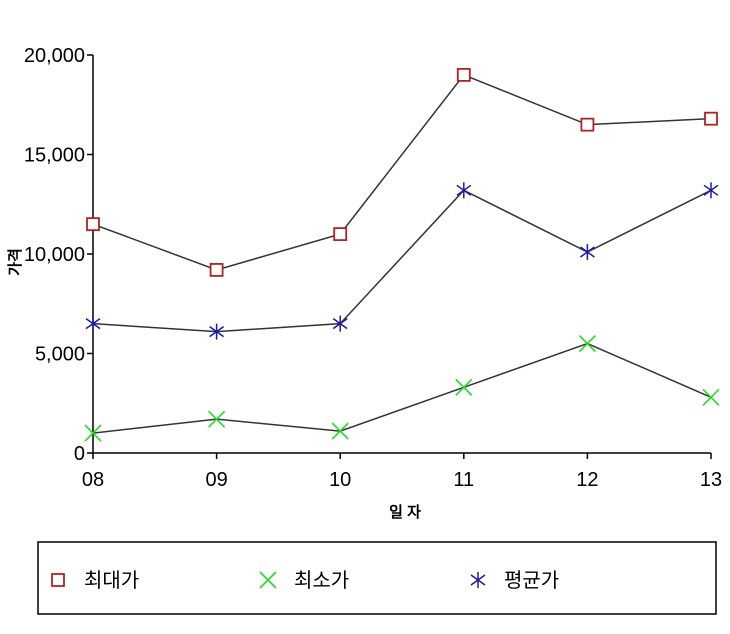 Image resolution: width=730 pixels, height=634 pixels. What do you see at coordinates (58, 580) in the screenshot?
I see `legend-marker-square-icon` at bounding box center [58, 580].